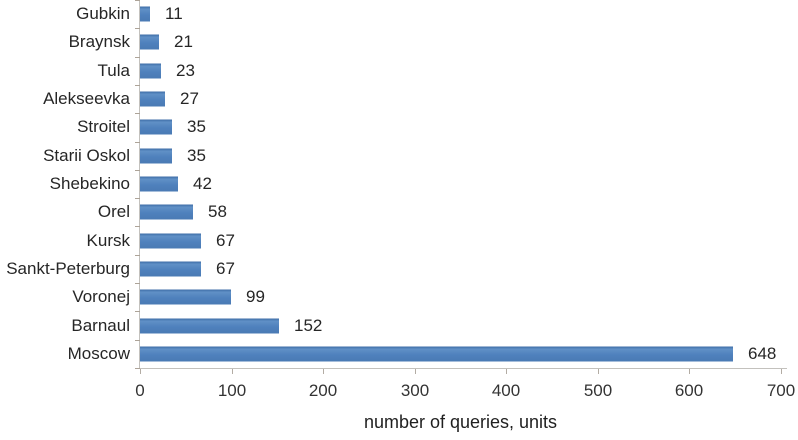 The height and width of the screenshot is (440, 798). What do you see at coordinates (202, 184) in the screenshot?
I see `value-label: 42` at bounding box center [202, 184].